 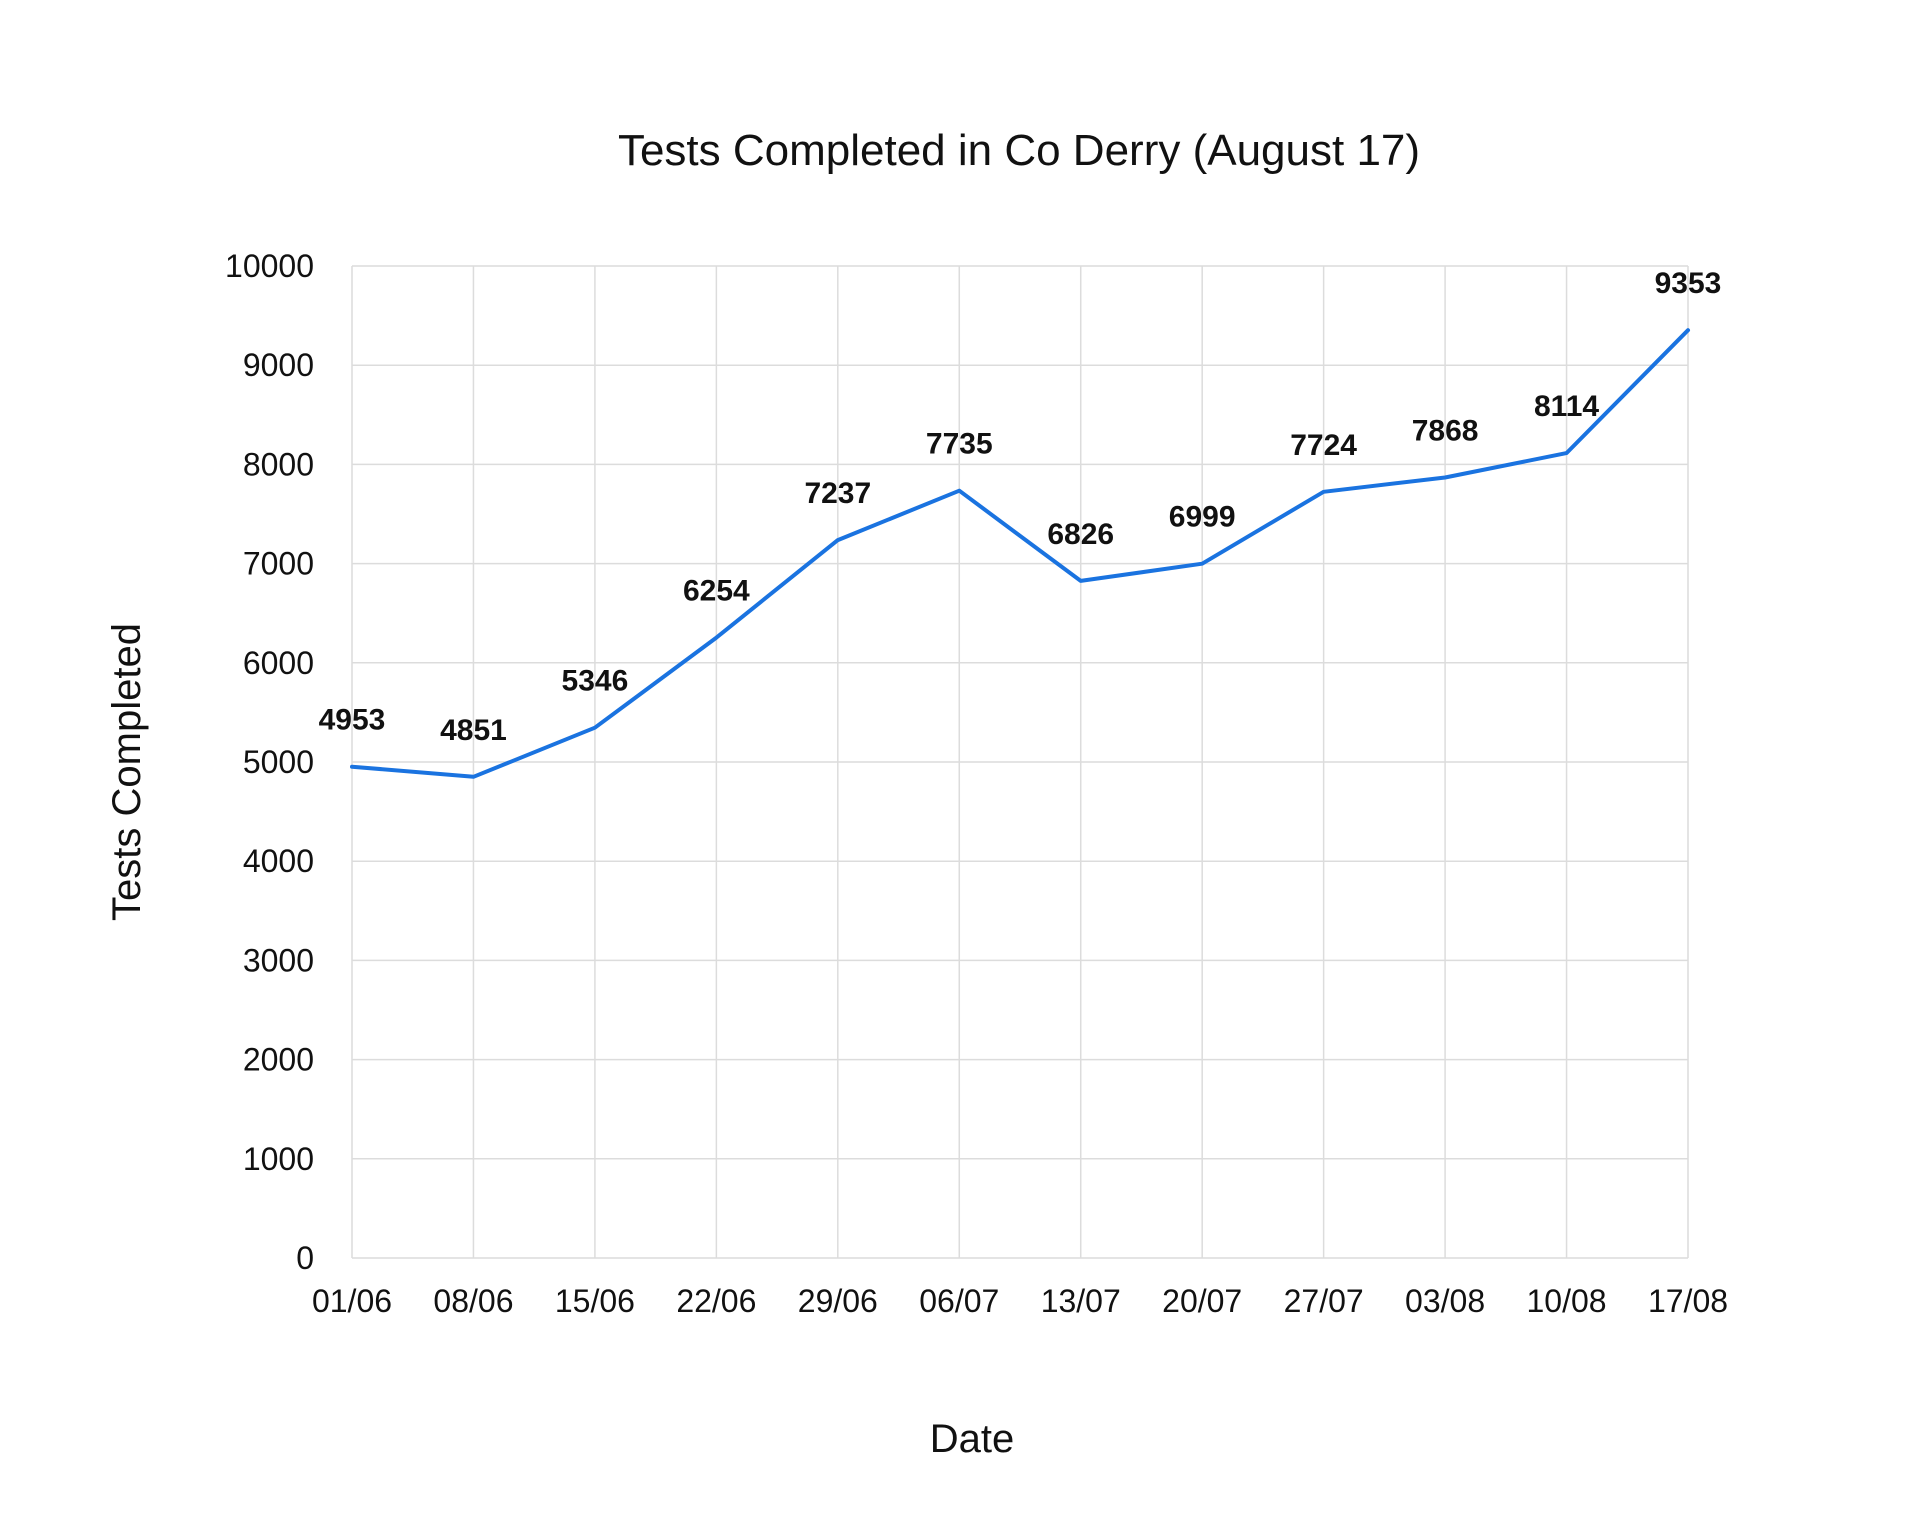 What do you see at coordinates (595, 681) in the screenshot?
I see `data-label: 5346` at bounding box center [595, 681].